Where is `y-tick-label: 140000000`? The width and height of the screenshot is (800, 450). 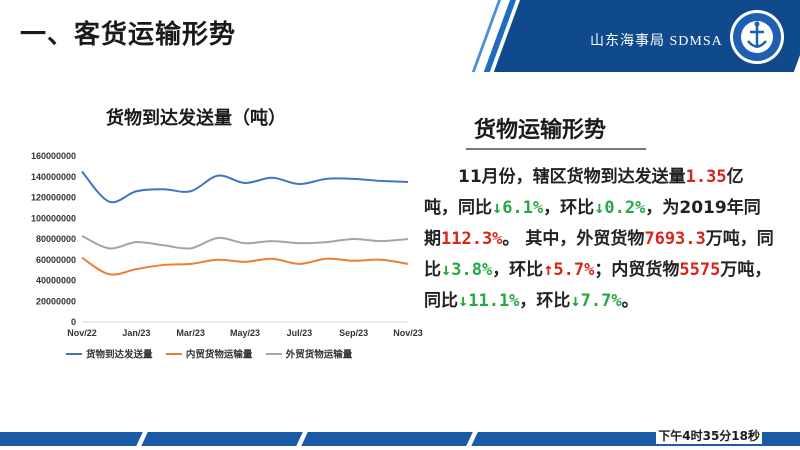 y-tick-label: 140000000 is located at coordinates (53, 177).